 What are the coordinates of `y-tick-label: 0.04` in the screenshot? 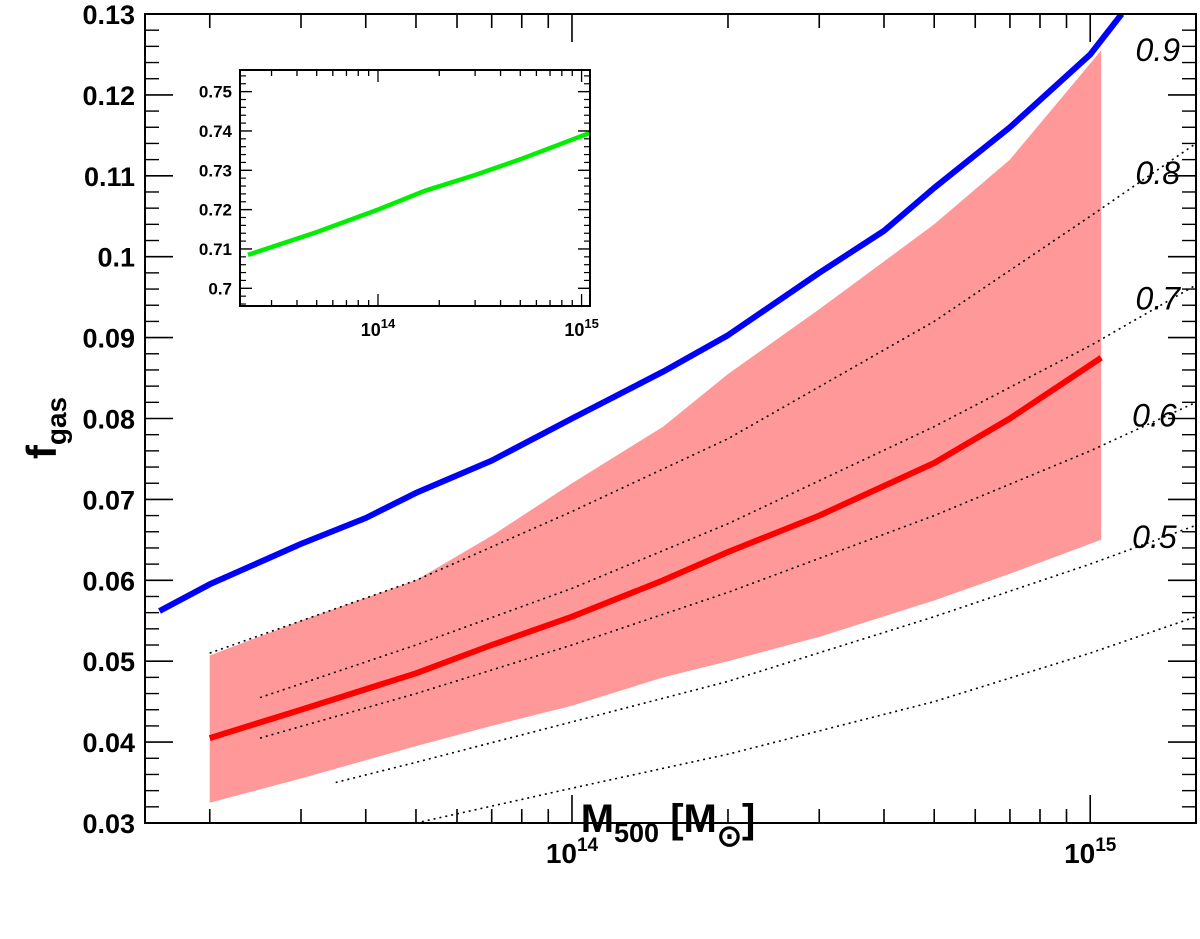 It's located at (108, 743).